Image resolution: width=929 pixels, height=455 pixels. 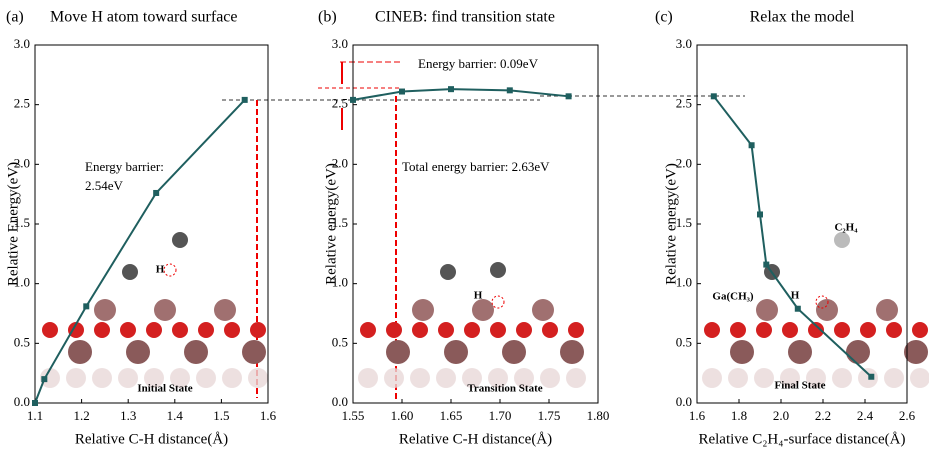 What do you see at coordinates (104, 185) in the screenshot?
I see `annotation: 2.54eV` at bounding box center [104, 185].